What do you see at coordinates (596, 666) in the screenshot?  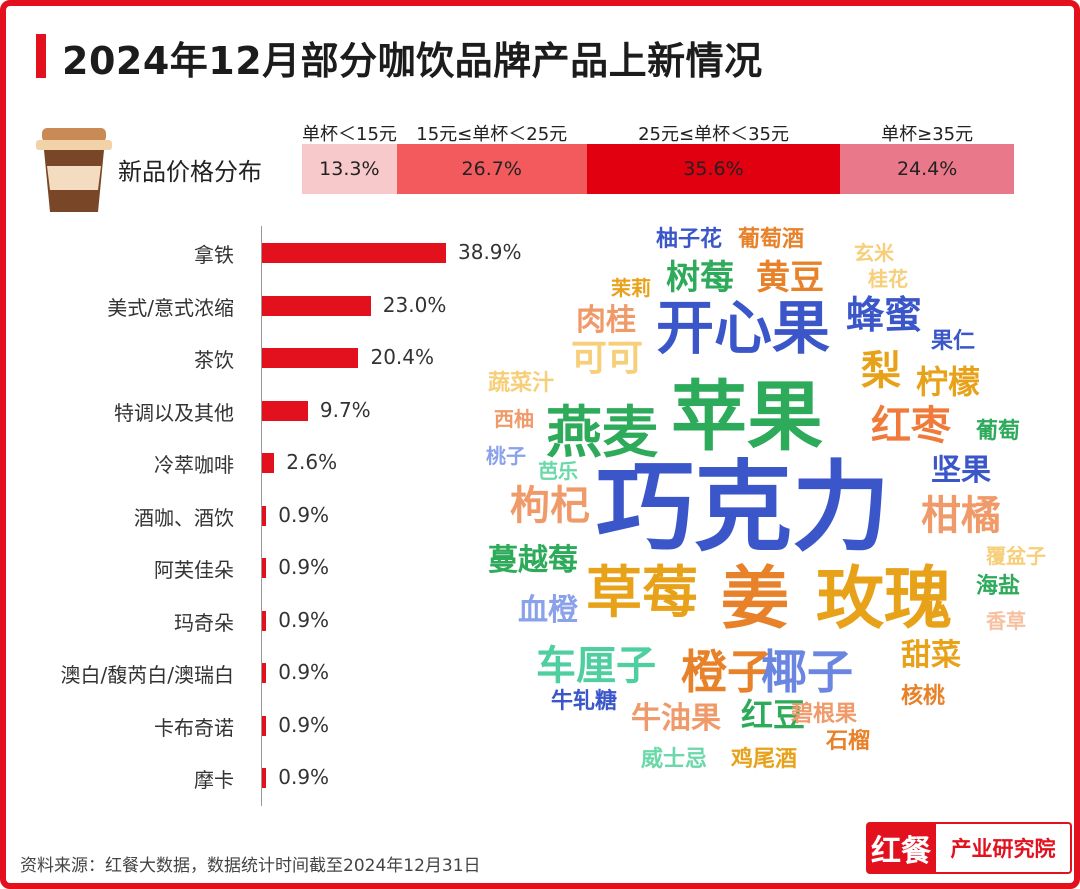 I see `word-cloud-term: 车厘子` at bounding box center [596, 666].